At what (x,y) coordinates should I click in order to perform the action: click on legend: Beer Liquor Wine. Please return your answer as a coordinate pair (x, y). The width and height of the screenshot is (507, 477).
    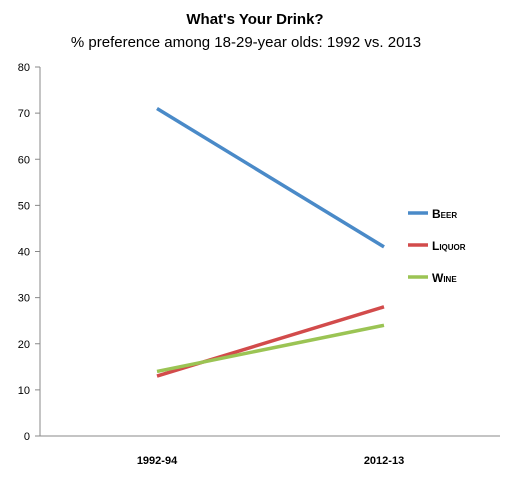
    Looking at the image, I should click on (437, 246).